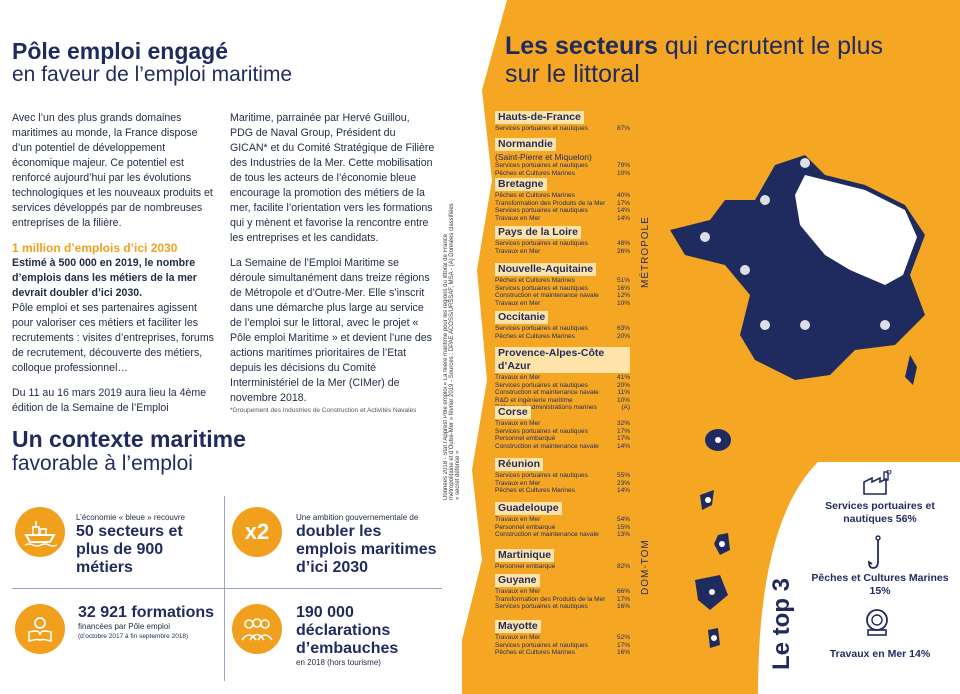  Describe the element at coordinates (519, 464) in the screenshot. I see `region-name: Réunion` at that location.